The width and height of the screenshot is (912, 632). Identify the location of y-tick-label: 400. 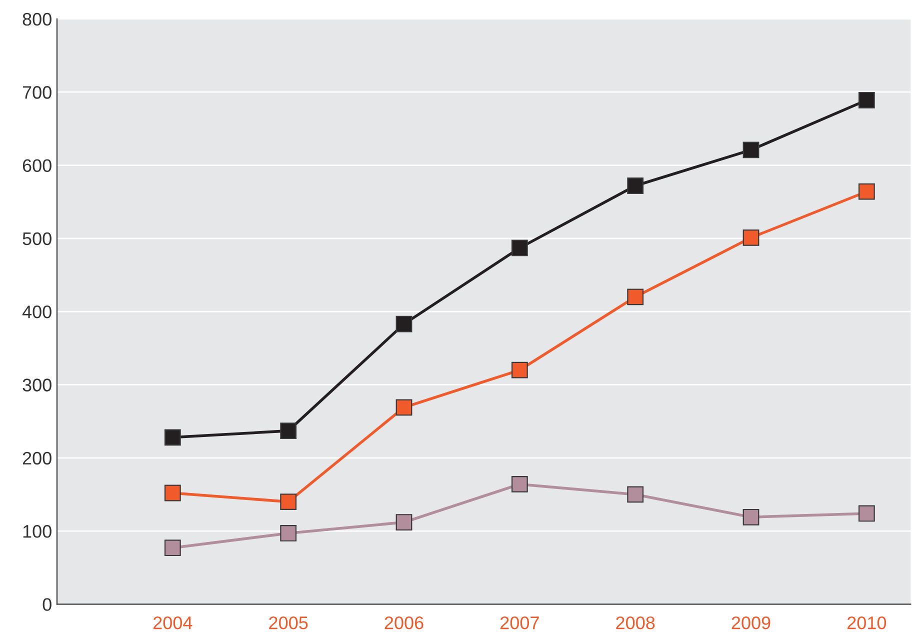
(37, 312).